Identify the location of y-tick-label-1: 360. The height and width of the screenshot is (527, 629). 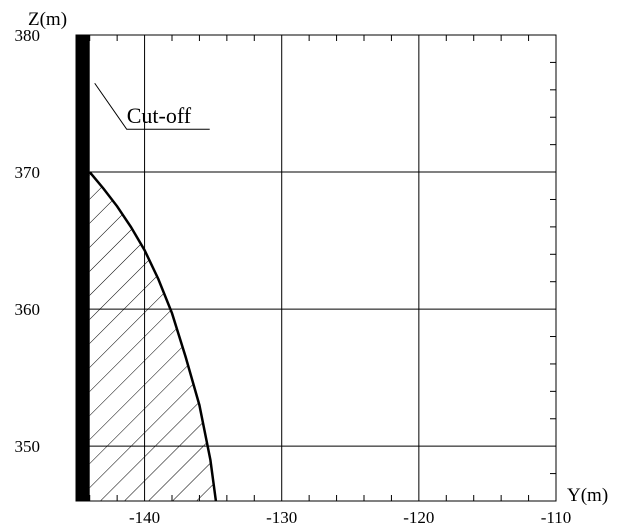
(28, 309).